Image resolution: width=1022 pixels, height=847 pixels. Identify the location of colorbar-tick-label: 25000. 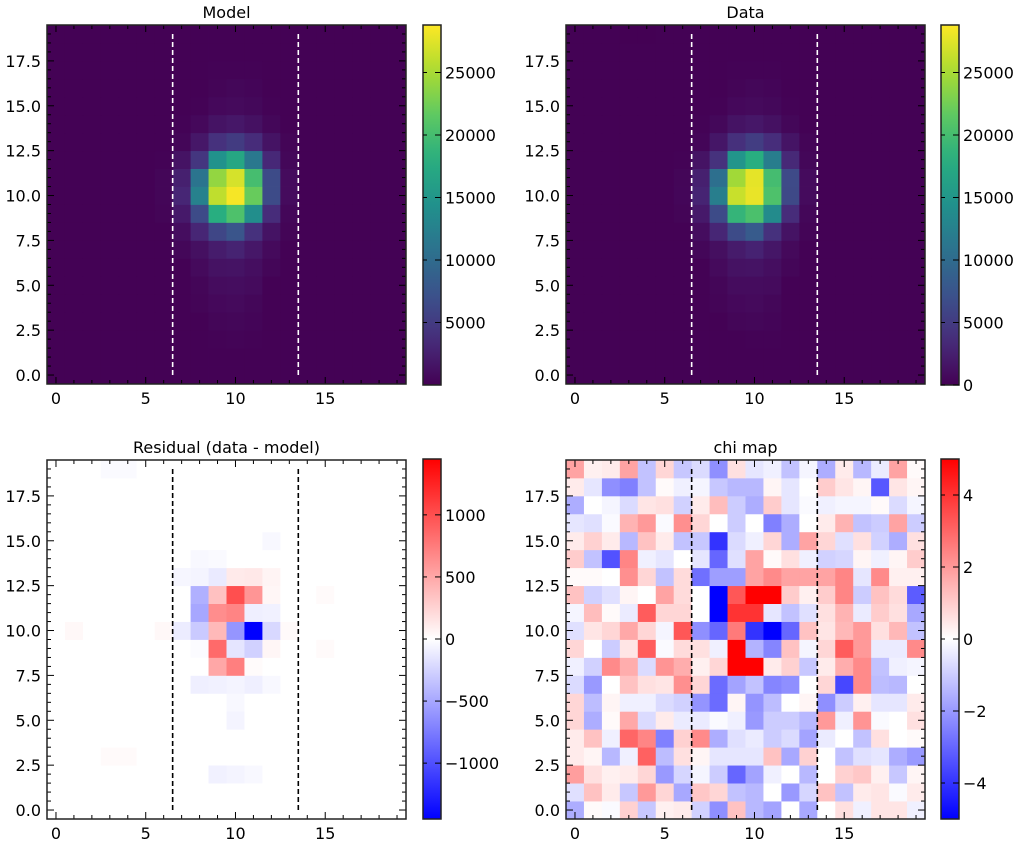
(470, 73).